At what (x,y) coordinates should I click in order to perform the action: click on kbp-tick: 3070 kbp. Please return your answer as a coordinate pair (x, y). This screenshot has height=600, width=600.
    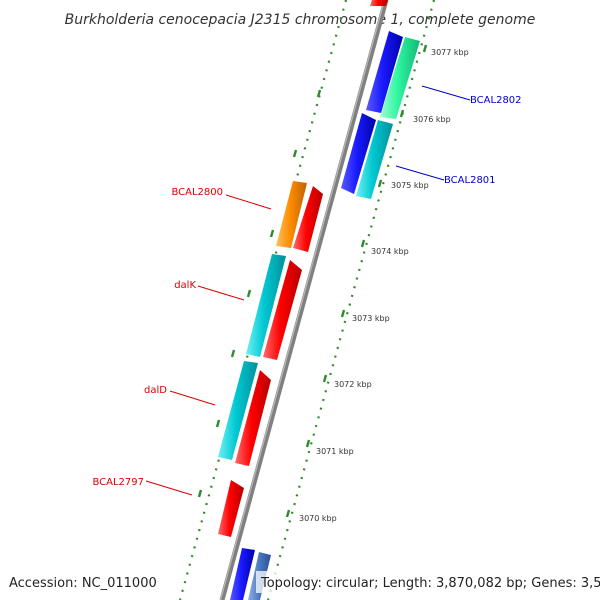
    Looking at the image, I should click on (318, 518).